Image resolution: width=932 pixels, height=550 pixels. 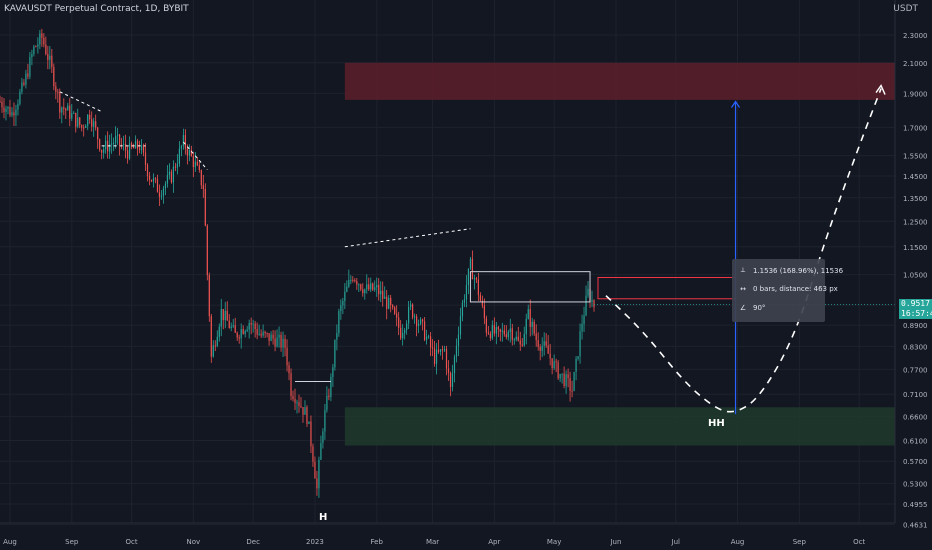 I want to click on price-tick-label: 1.9000, so click(x=915, y=94).